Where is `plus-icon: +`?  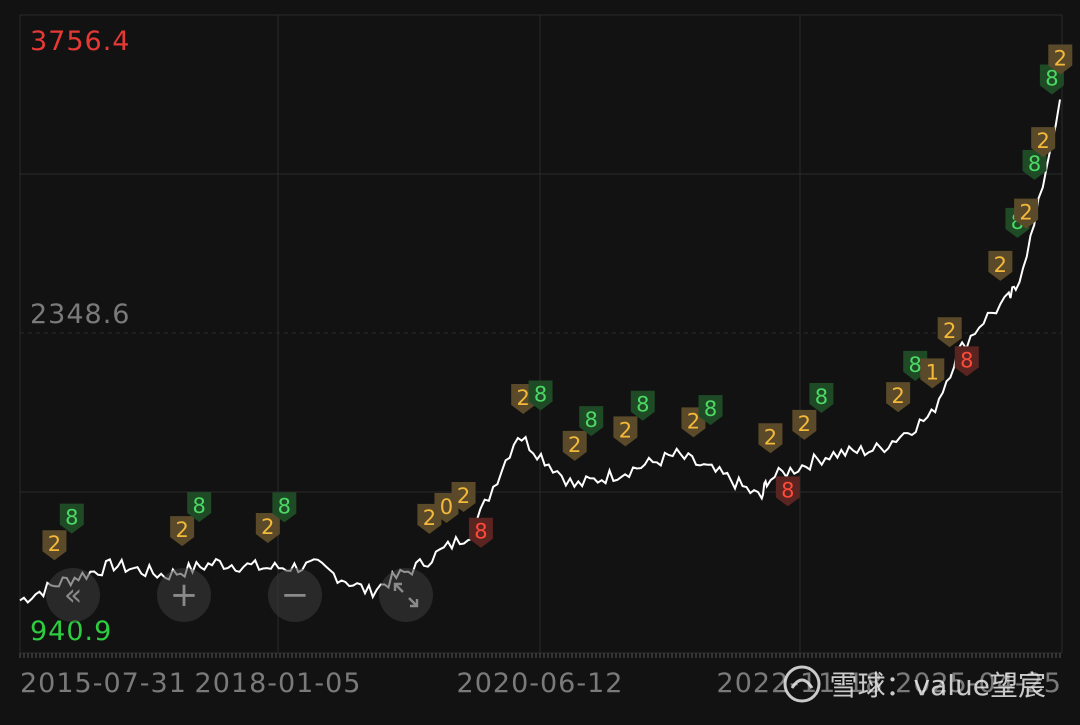 plus-icon: + is located at coordinates (184, 595).